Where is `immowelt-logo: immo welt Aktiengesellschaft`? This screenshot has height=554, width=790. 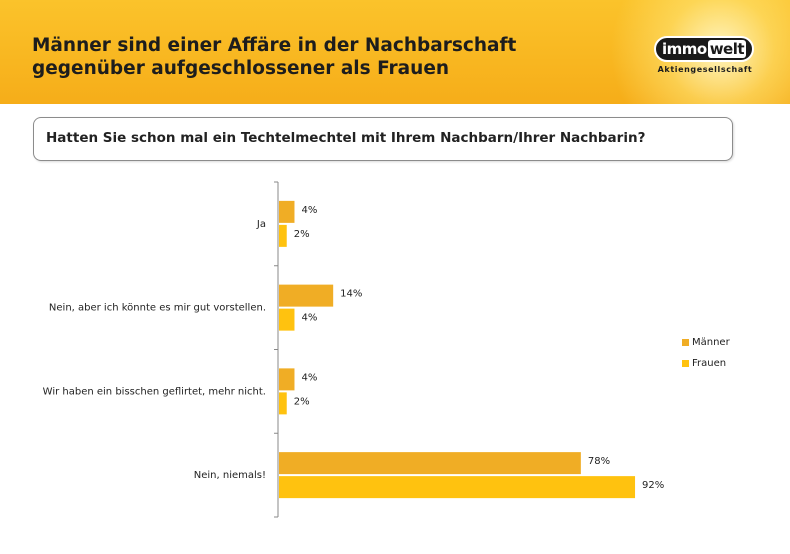 immowelt-logo: immo welt Aktiengesellschaft is located at coordinates (705, 56).